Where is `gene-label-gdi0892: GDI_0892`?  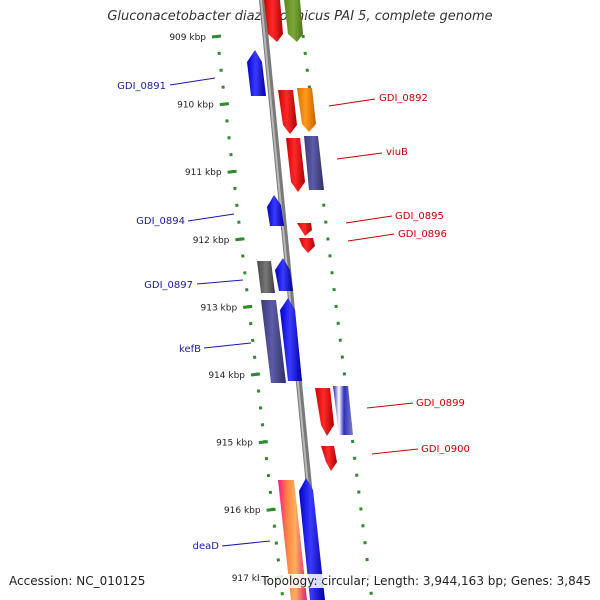
gene-label-gdi0892: GDI_0892 is located at coordinates (403, 98).